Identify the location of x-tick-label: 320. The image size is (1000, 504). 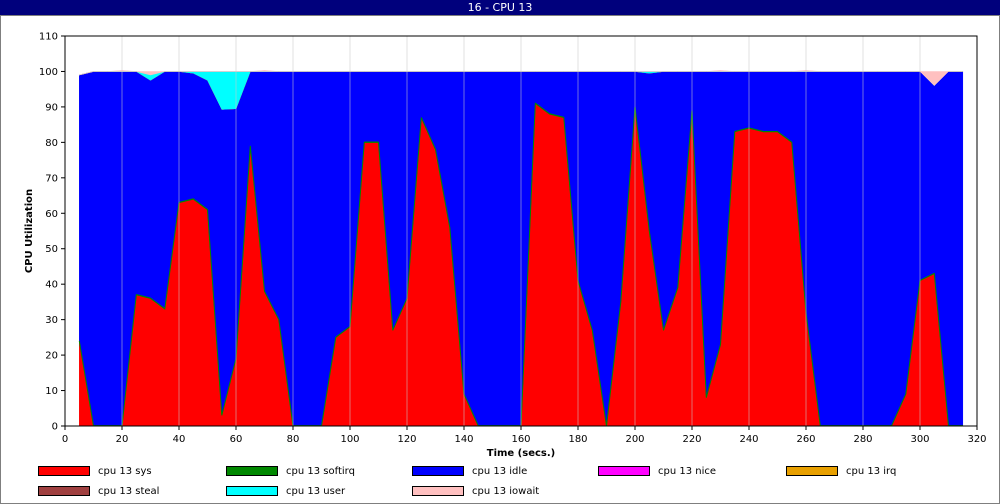
(976, 439).